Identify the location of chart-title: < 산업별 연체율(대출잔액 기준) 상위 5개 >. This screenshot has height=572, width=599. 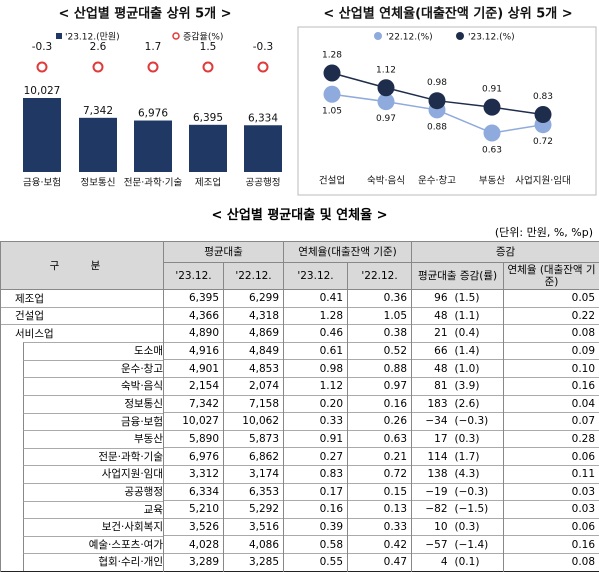
(447, 14).